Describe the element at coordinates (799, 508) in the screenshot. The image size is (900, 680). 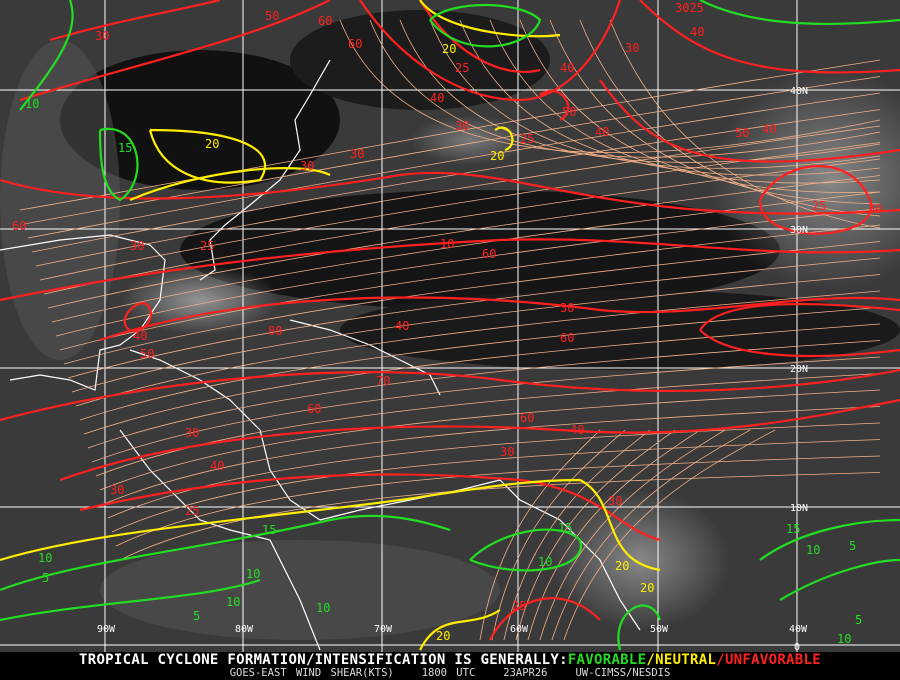
I see `latitude-label: 10N` at that location.